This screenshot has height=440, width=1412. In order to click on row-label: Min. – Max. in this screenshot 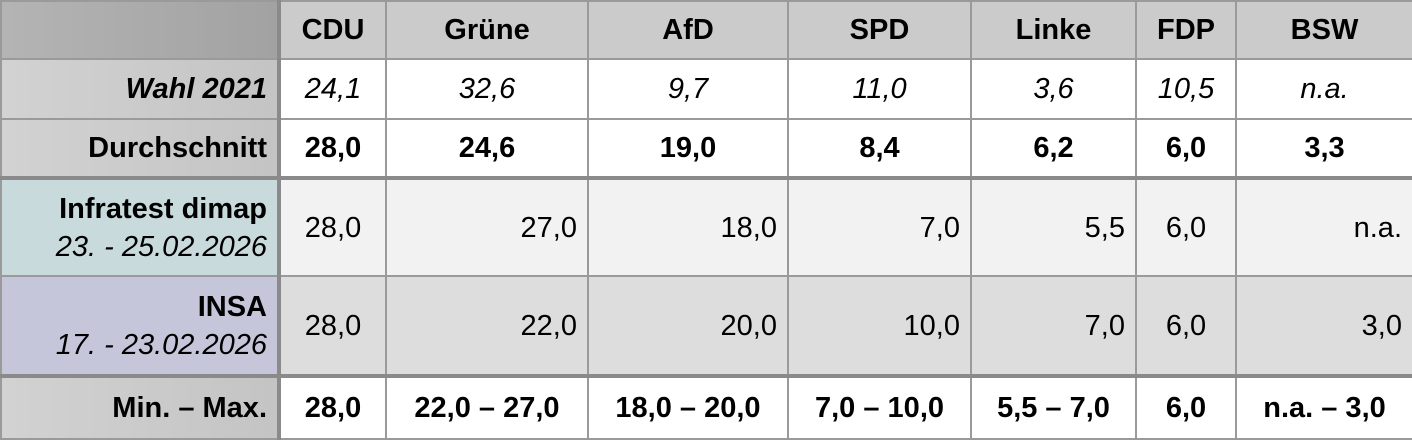, I will do `click(140, 407)`.